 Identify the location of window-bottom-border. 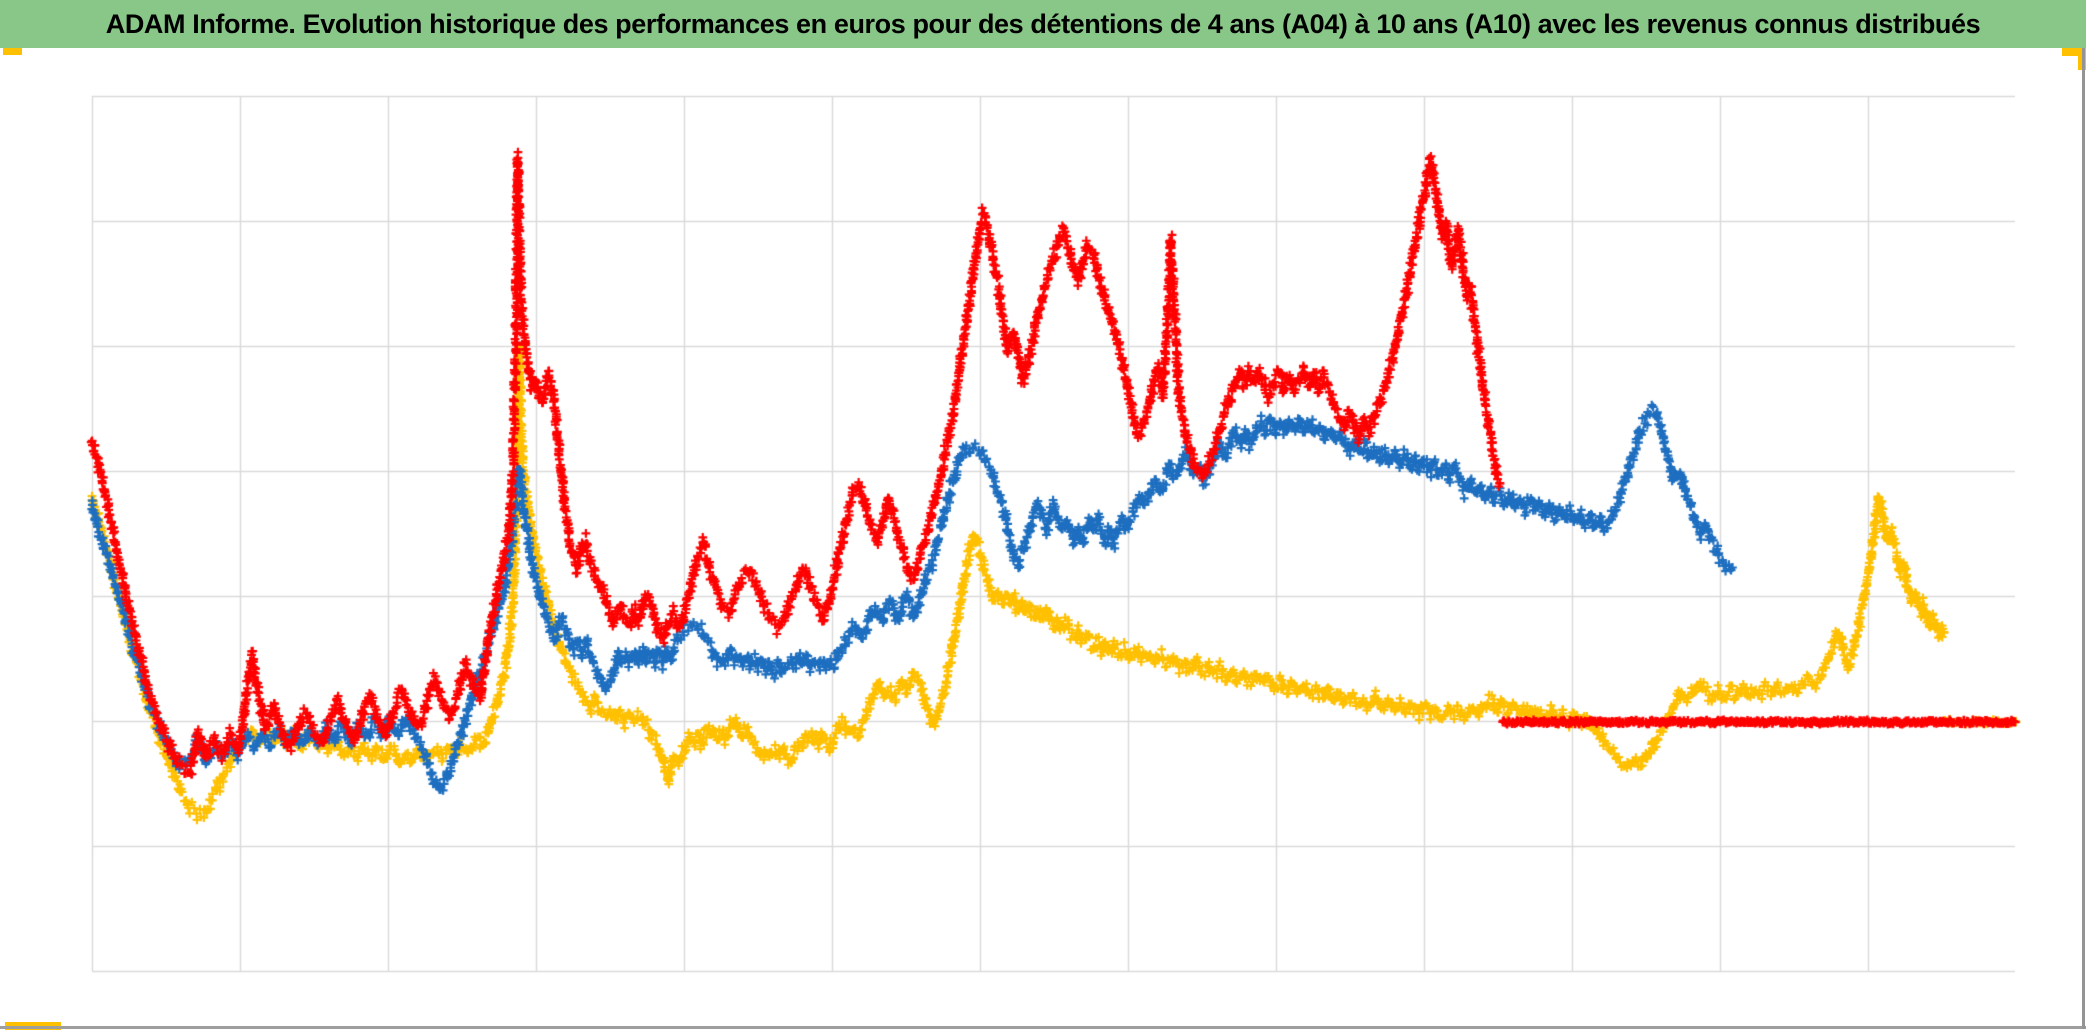
(1043, 1027).